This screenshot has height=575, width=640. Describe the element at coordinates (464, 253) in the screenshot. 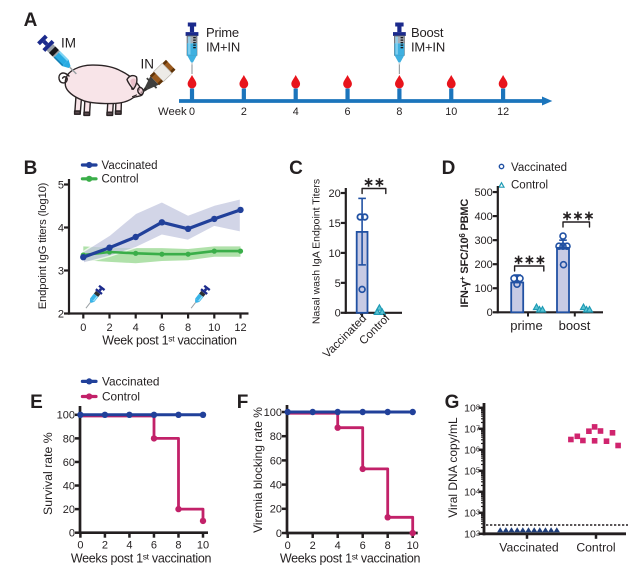

I see `svg-text: IFN-γ+ SFC/106 PBMC` at that location.